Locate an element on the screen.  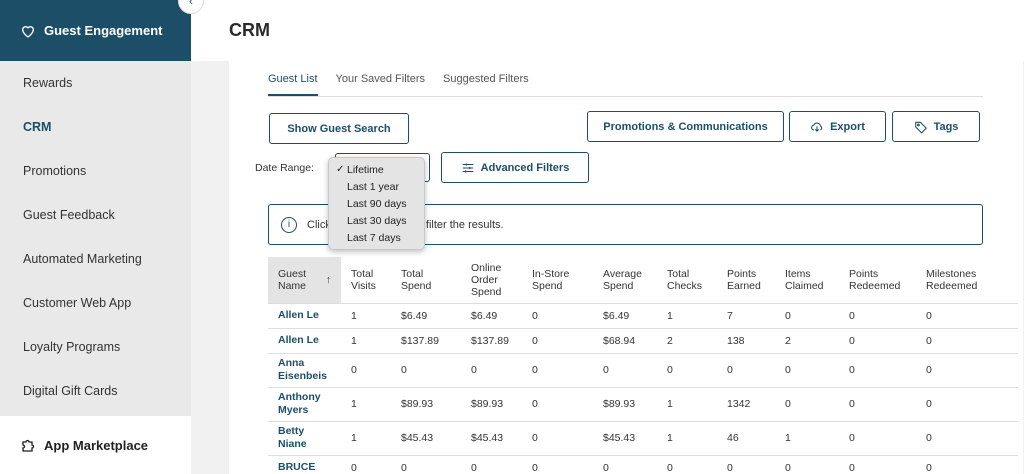
show-guest-search-button: Show Guest Search is located at coordinates (339, 128).